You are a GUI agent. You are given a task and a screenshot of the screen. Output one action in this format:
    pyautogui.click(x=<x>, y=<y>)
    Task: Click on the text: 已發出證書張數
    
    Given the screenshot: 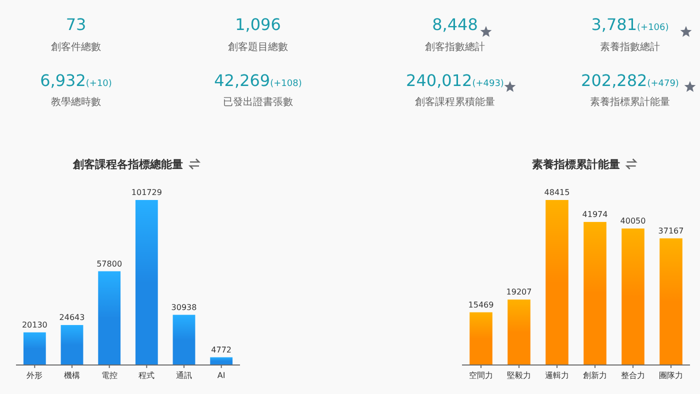 What is the action you would take?
    pyautogui.click(x=258, y=102)
    